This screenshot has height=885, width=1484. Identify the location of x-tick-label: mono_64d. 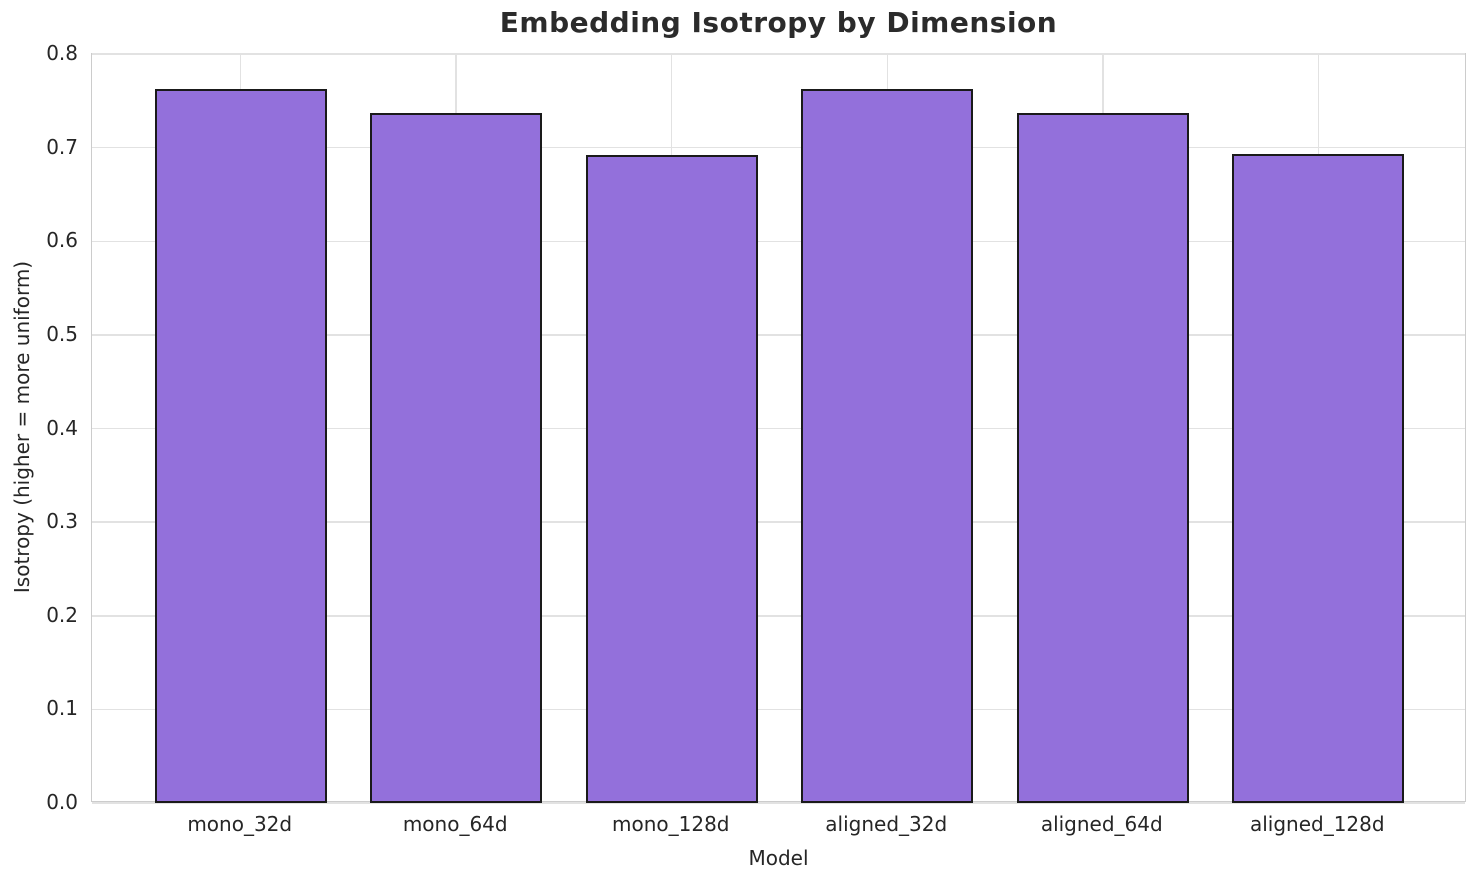
(455, 824).